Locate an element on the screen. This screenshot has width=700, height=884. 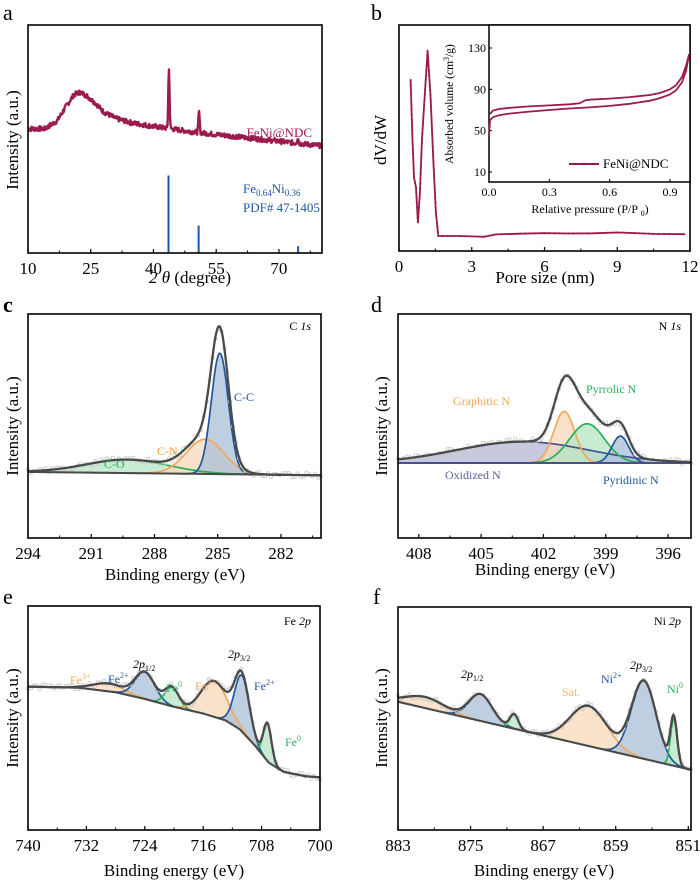
b-inset-frame is located at coordinates (589, 103).